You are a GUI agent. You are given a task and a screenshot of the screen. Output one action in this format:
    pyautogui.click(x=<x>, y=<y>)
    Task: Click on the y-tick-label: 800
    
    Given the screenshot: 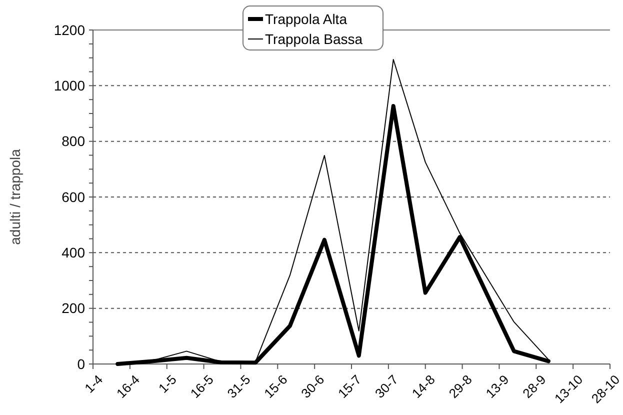 What is the action you would take?
    pyautogui.click(x=74, y=141)
    